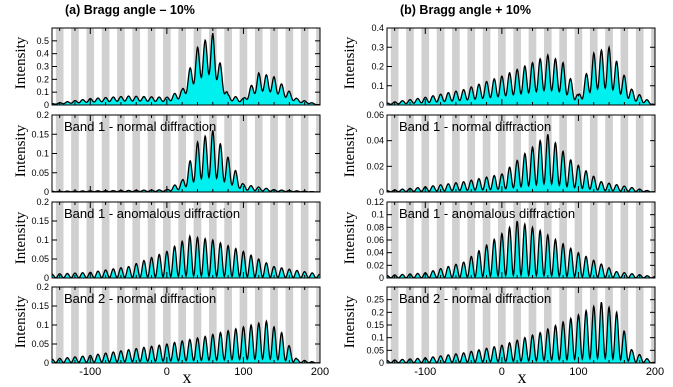 The image size is (673, 387). What do you see at coordinates (475, 298) in the screenshot?
I see `panel-annotation: Band 2 - normal diffraction` at bounding box center [475, 298].